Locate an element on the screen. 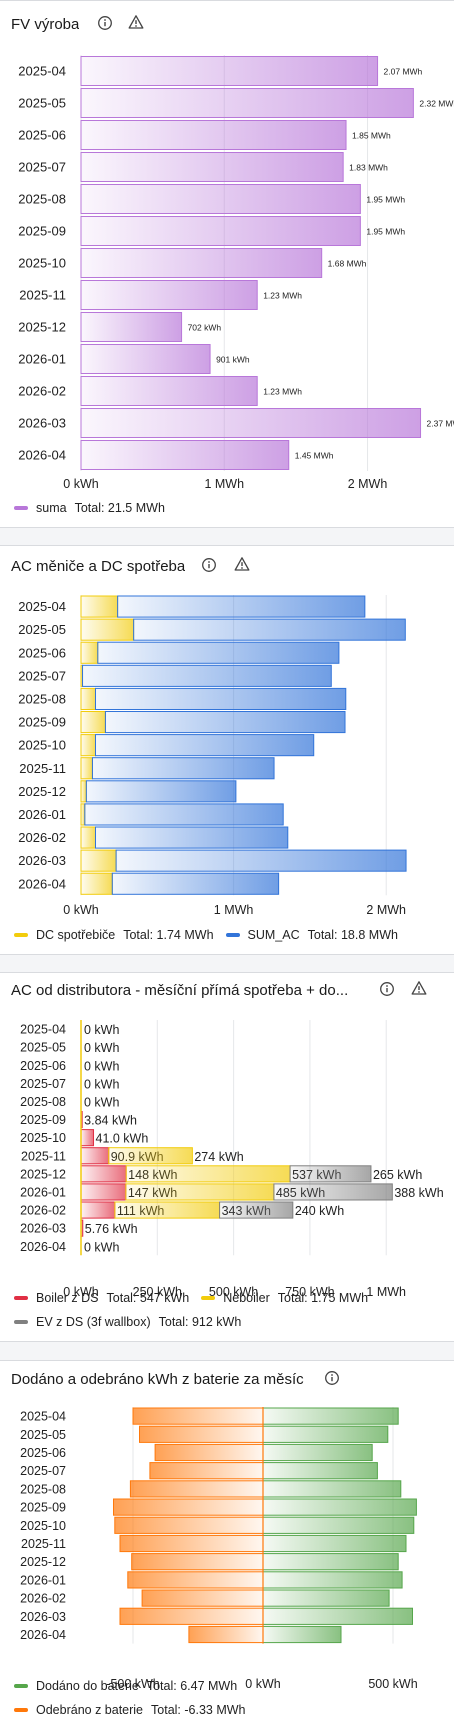 This screenshot has height=1734, width=454. x-tick-label: -500 kWh is located at coordinates (133, 1684).